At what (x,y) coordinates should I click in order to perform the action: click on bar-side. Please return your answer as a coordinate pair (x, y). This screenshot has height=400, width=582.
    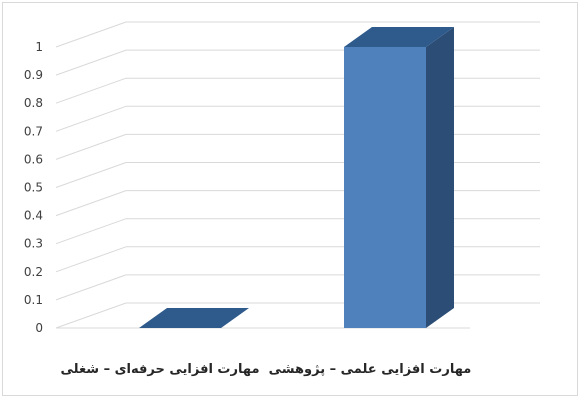
    Looking at the image, I should click on (440, 177).